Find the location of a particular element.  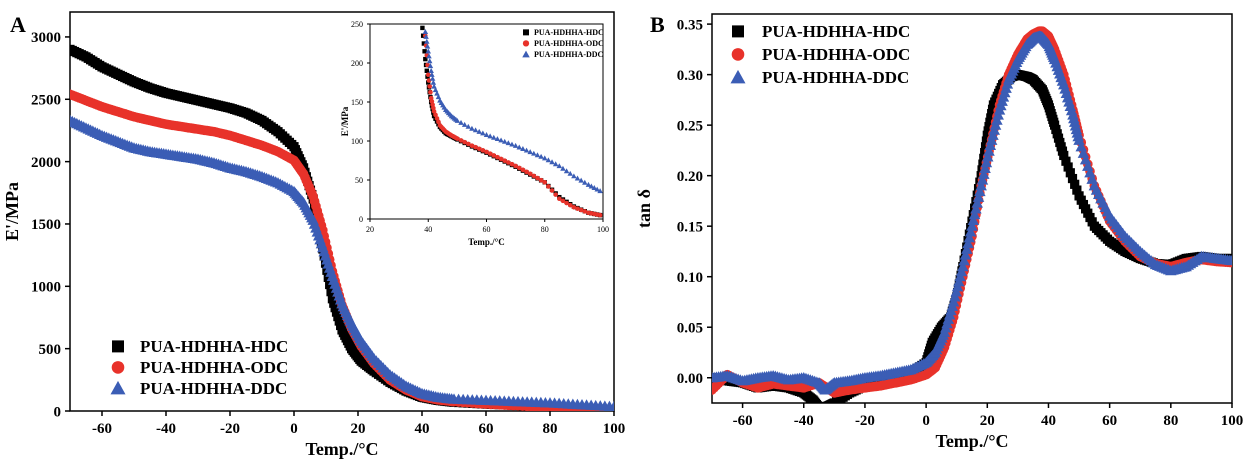

chart-a-inset-legend-marker-pua-hdhha-odc is located at coordinates (526, 43).